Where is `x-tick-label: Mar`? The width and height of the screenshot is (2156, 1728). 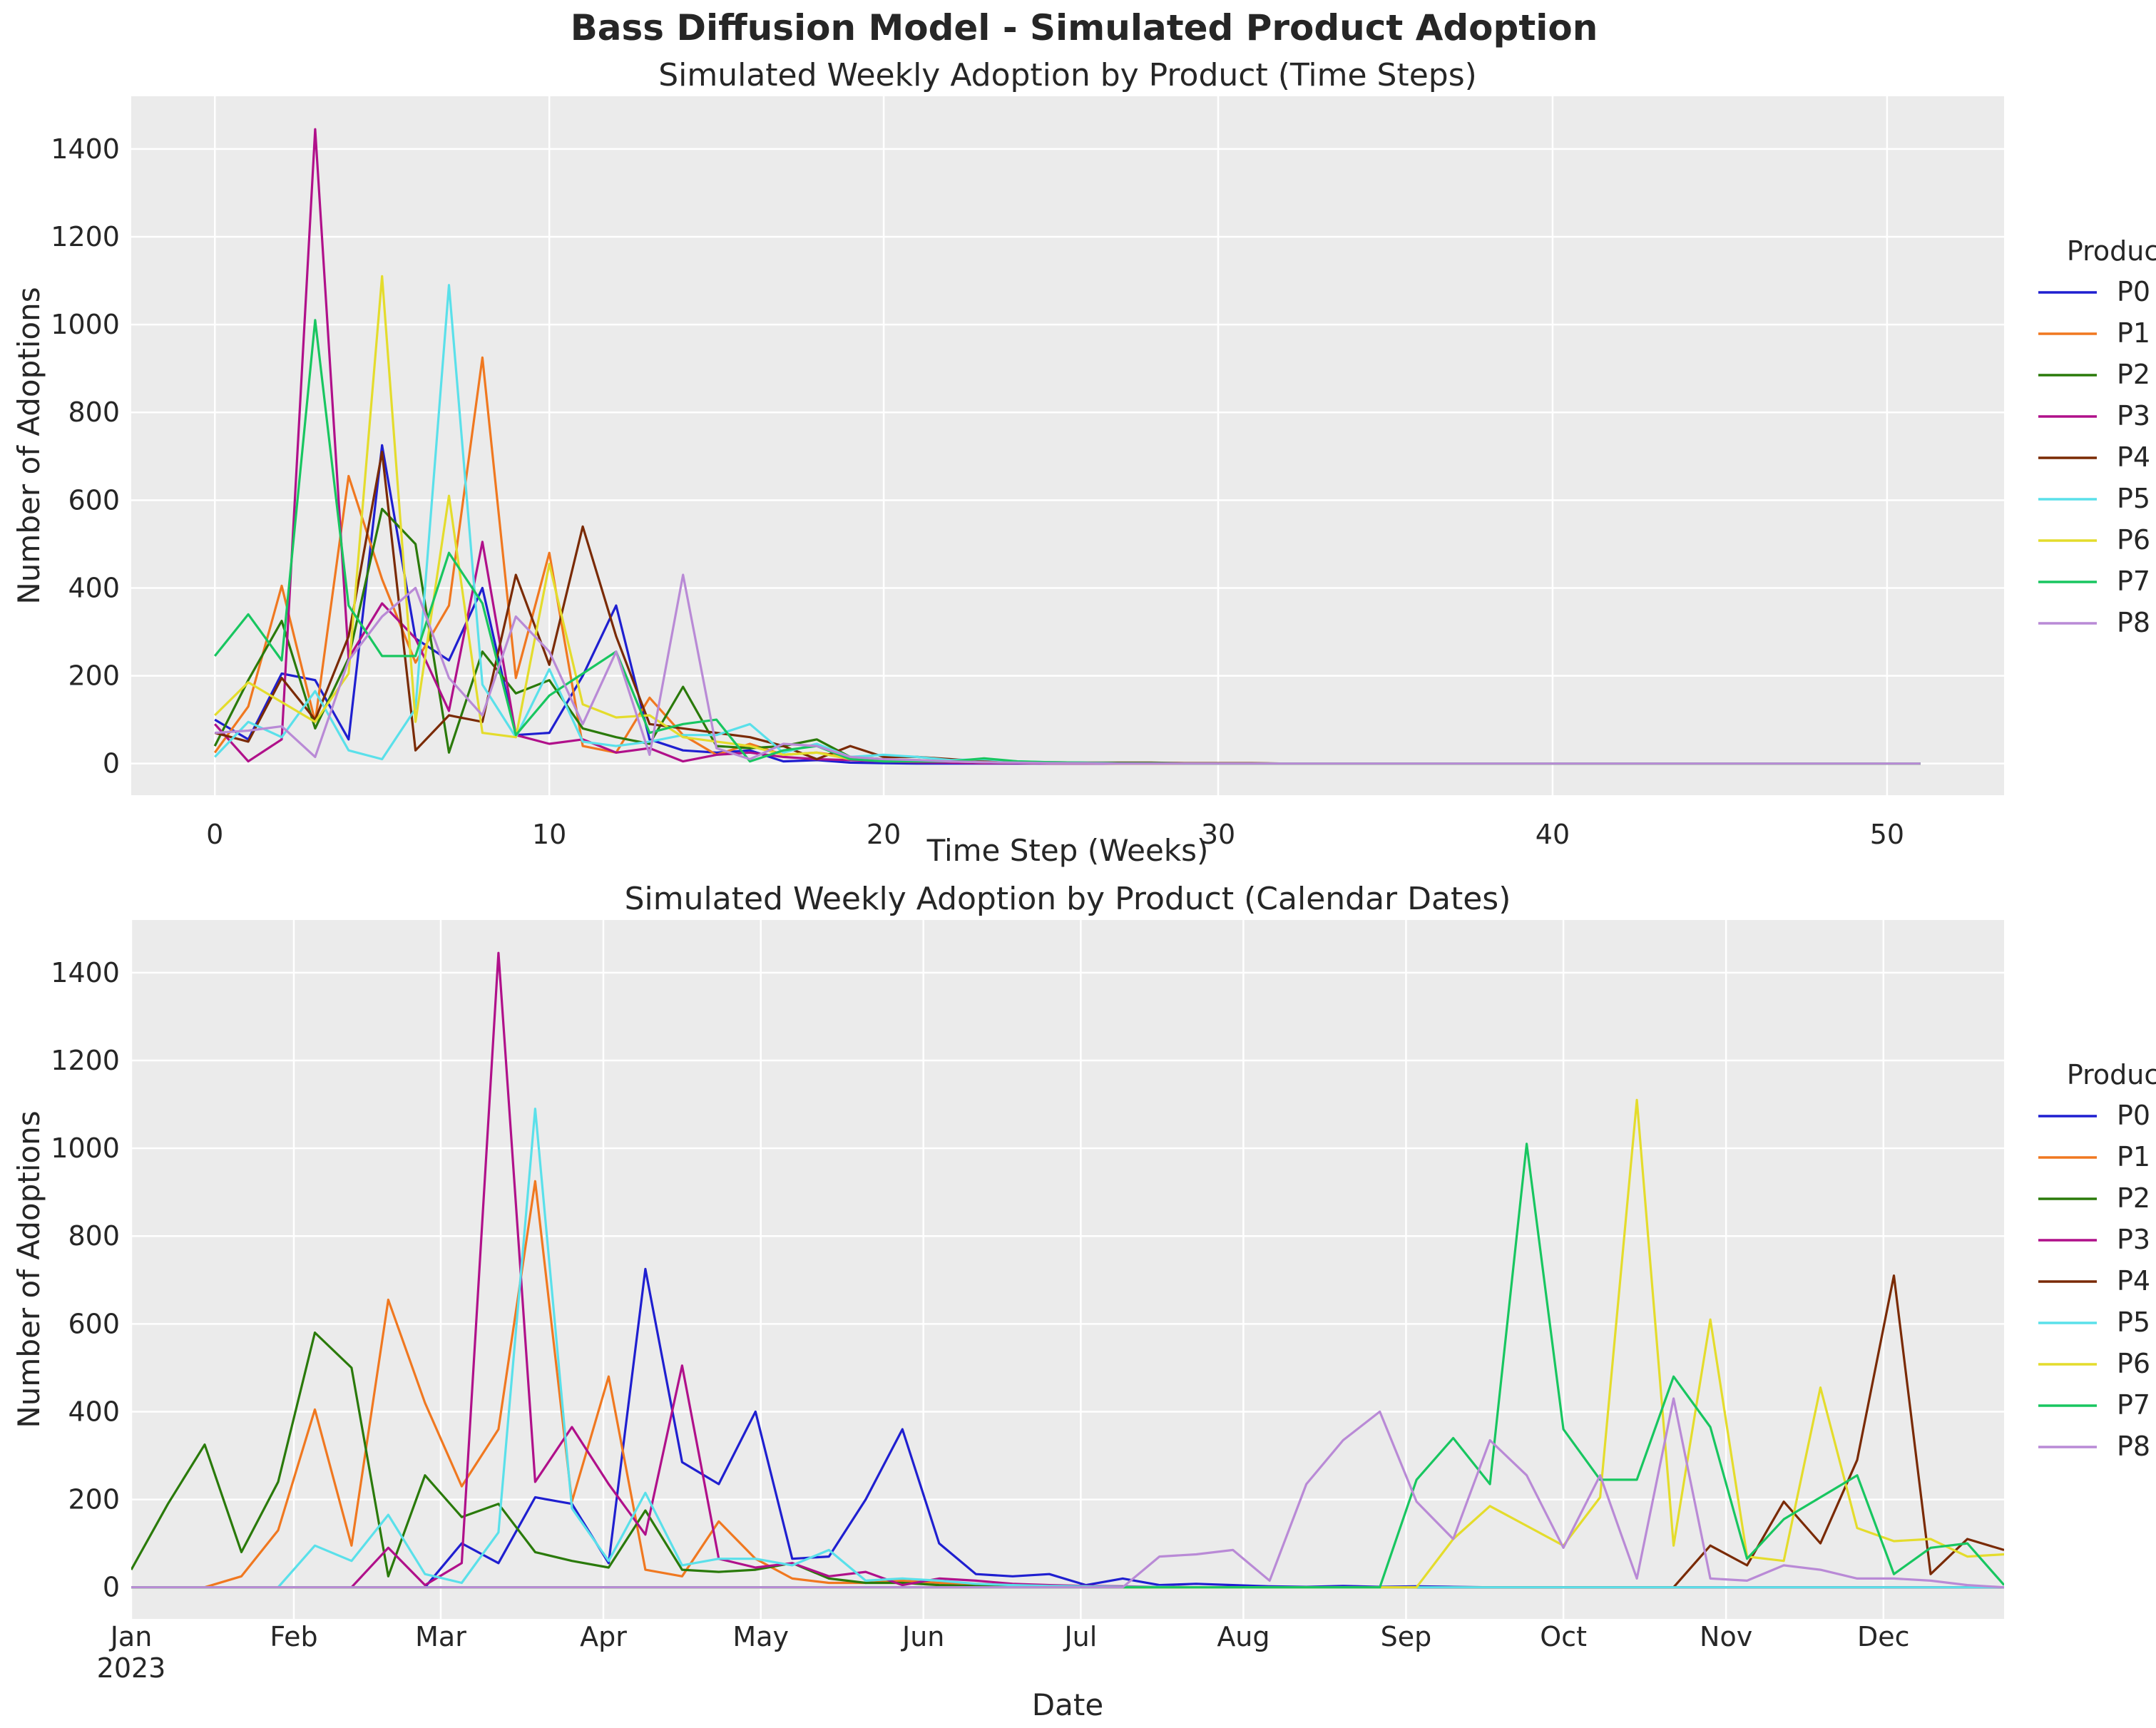 x-tick-label: Mar is located at coordinates (440, 1636).